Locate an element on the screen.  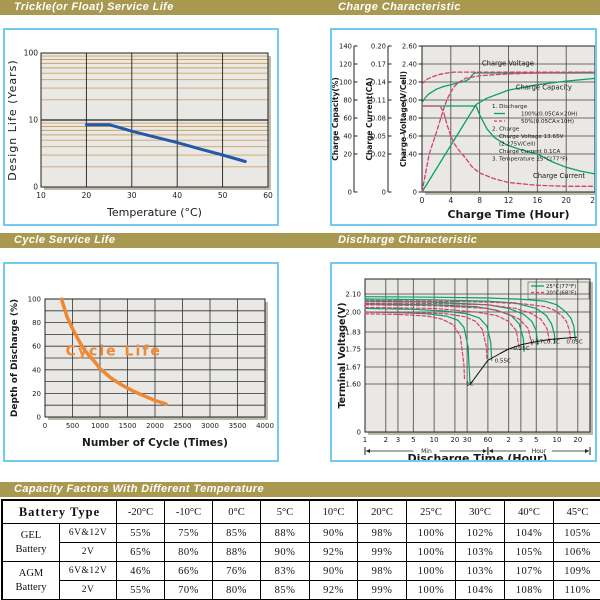
capacity-factor-cell: 80% is located at coordinates (189, 552).